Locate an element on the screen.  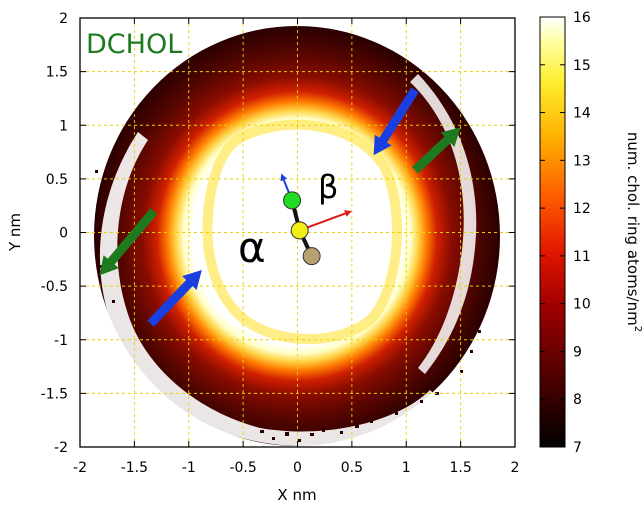
y-tick-label: 1.5 is located at coordinates (57, 73).